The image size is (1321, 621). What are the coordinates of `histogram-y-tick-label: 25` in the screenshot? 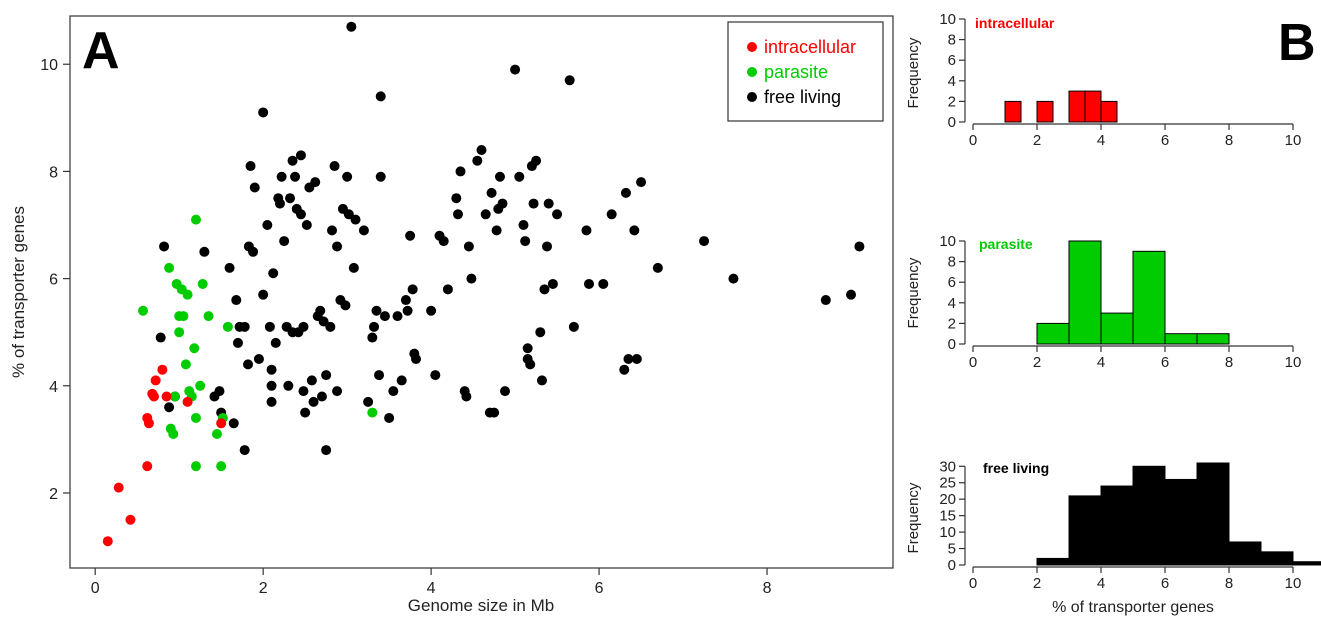 It's located at (947, 483).